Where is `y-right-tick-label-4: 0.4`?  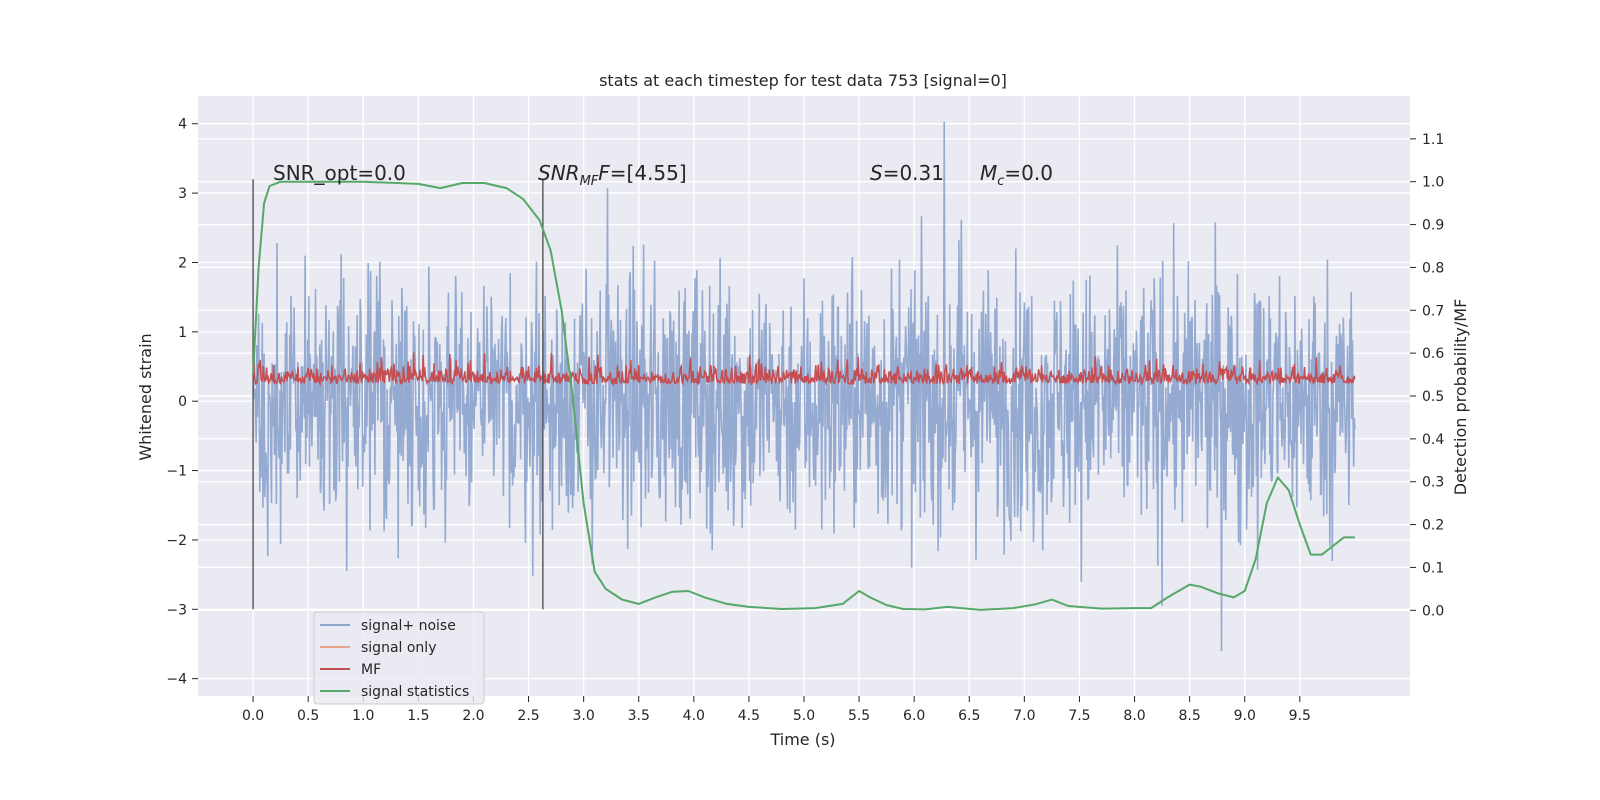 y-right-tick-label-4: 0.4 is located at coordinates (1433, 440).